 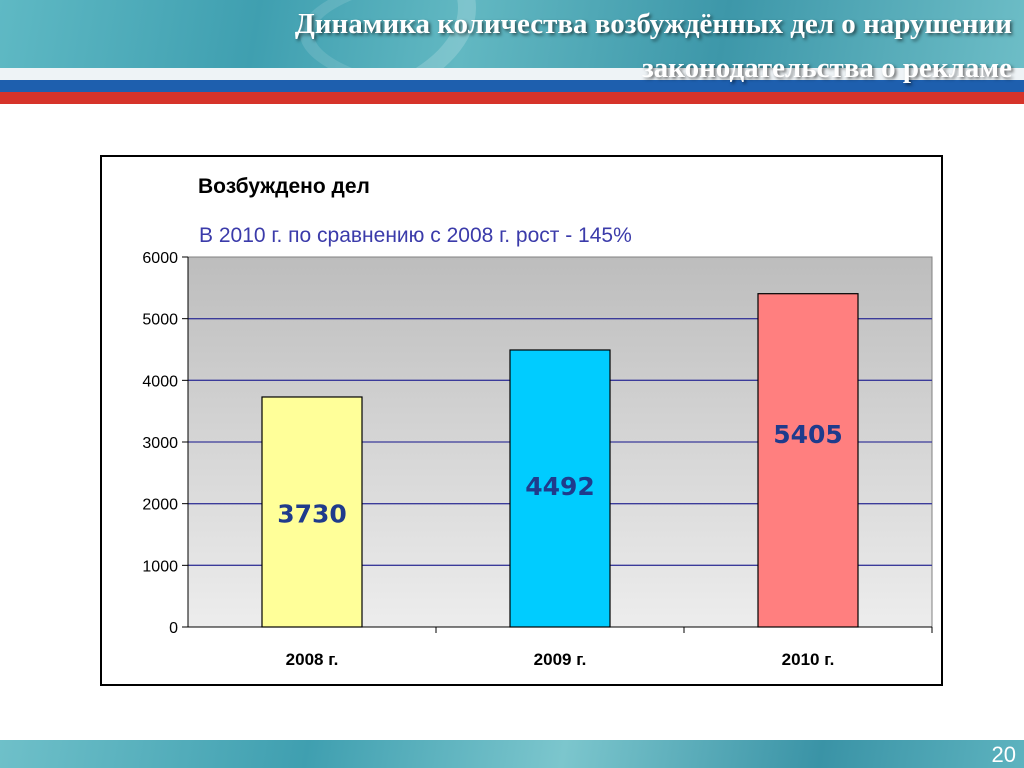 I want to click on flag-stripe-white, so click(x=512, y=74).